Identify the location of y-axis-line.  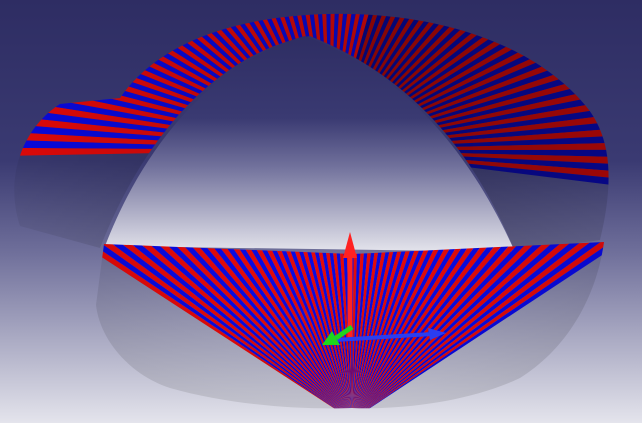
(344, 332).